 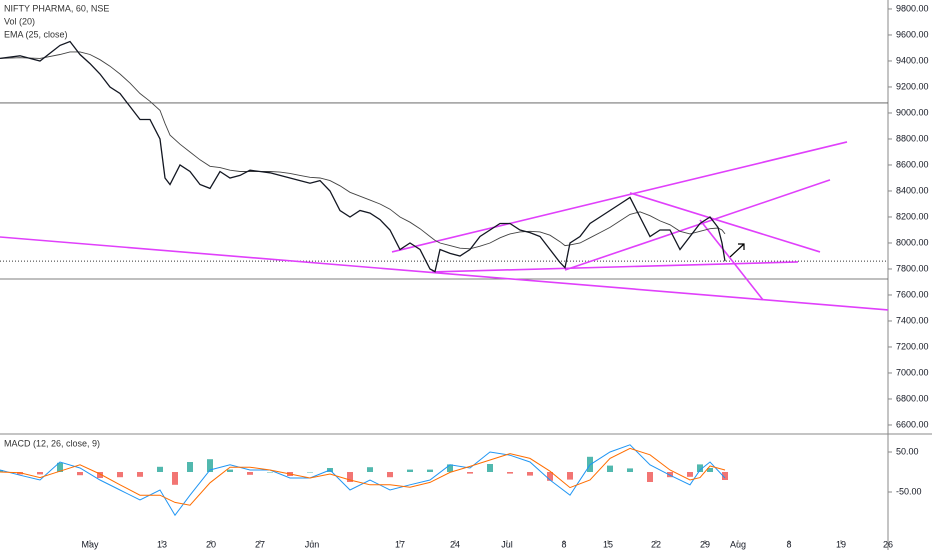 I want to click on x-tick-label: 27, so click(x=260, y=544).